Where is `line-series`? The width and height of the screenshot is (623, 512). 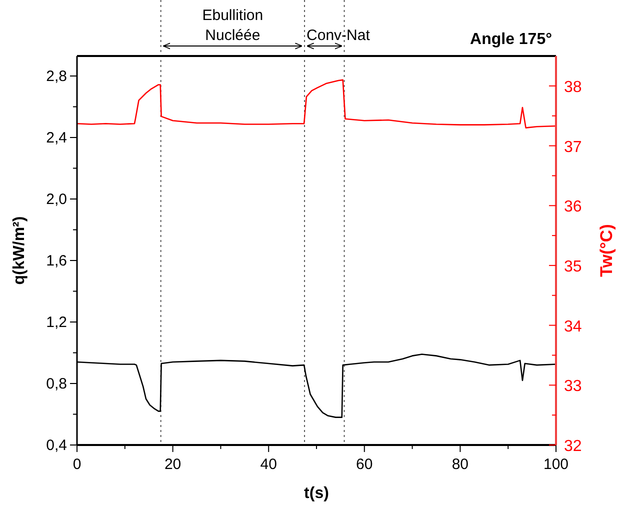
line-series is located at coordinates (316, 103).